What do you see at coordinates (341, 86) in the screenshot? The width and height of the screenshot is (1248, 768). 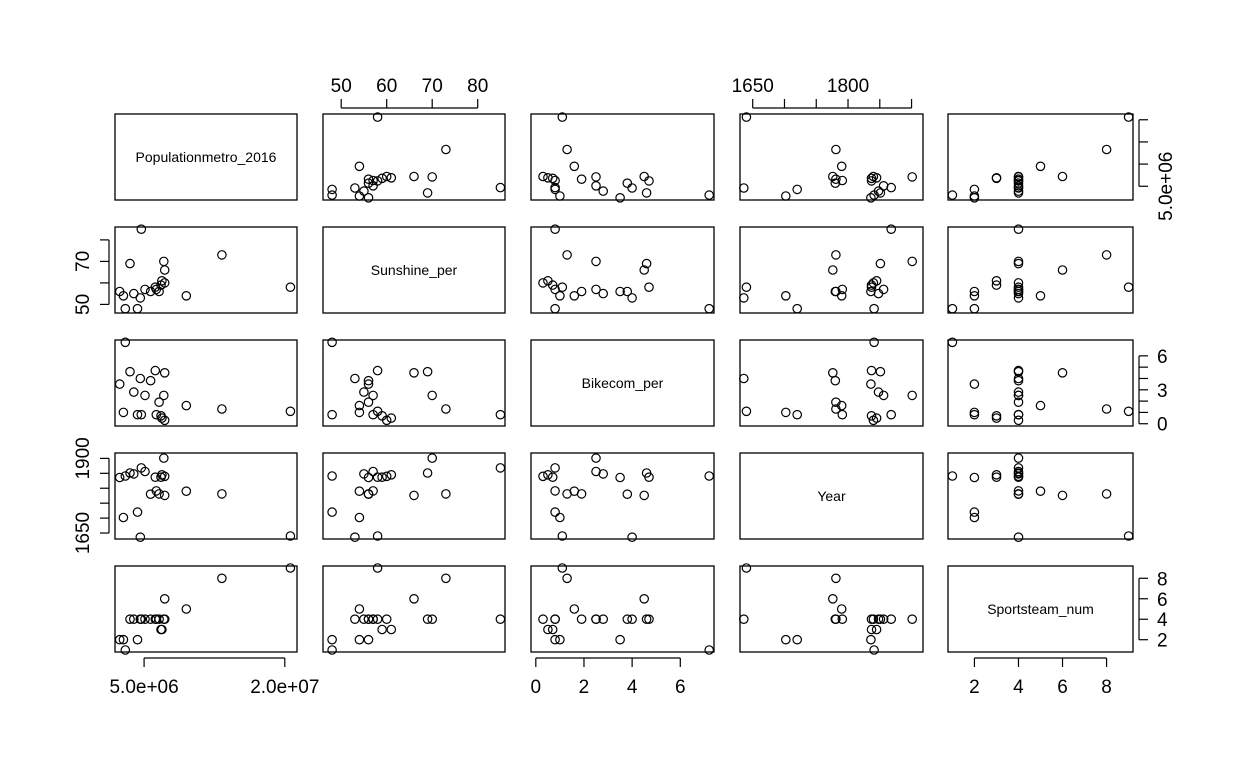 I see `x-tick-label-sunshine-per-0: 50` at bounding box center [341, 86].